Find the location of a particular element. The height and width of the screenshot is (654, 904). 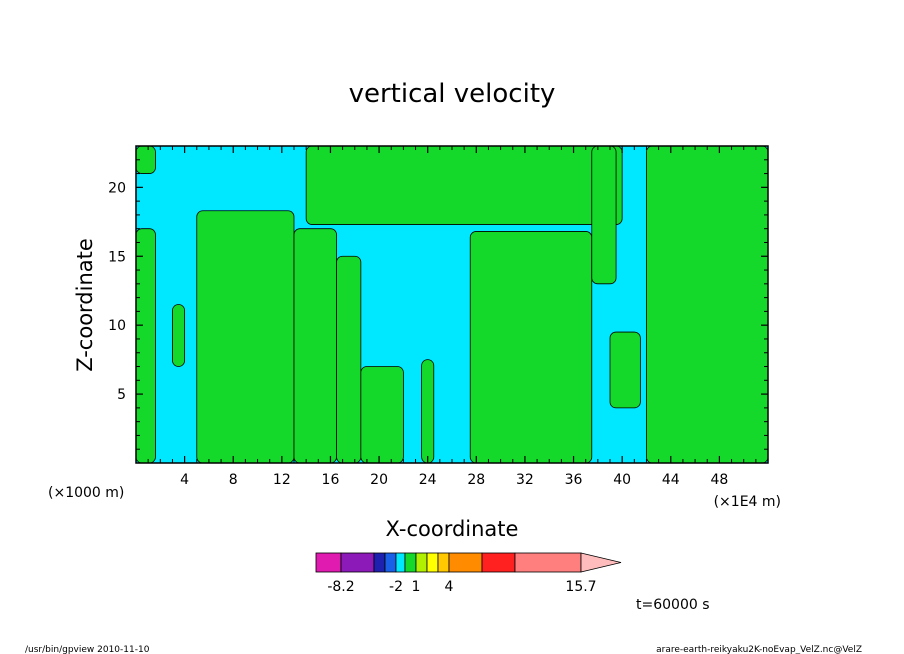

chart-title: vertical velocity is located at coordinates (452, 94).